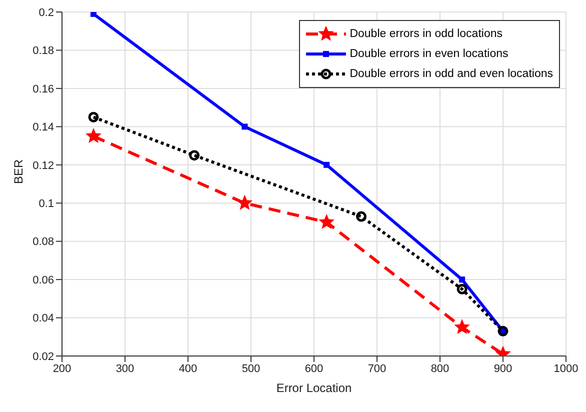  What do you see at coordinates (43, 280) in the screenshot?
I see `y-tick-label: 0.06` at bounding box center [43, 280].